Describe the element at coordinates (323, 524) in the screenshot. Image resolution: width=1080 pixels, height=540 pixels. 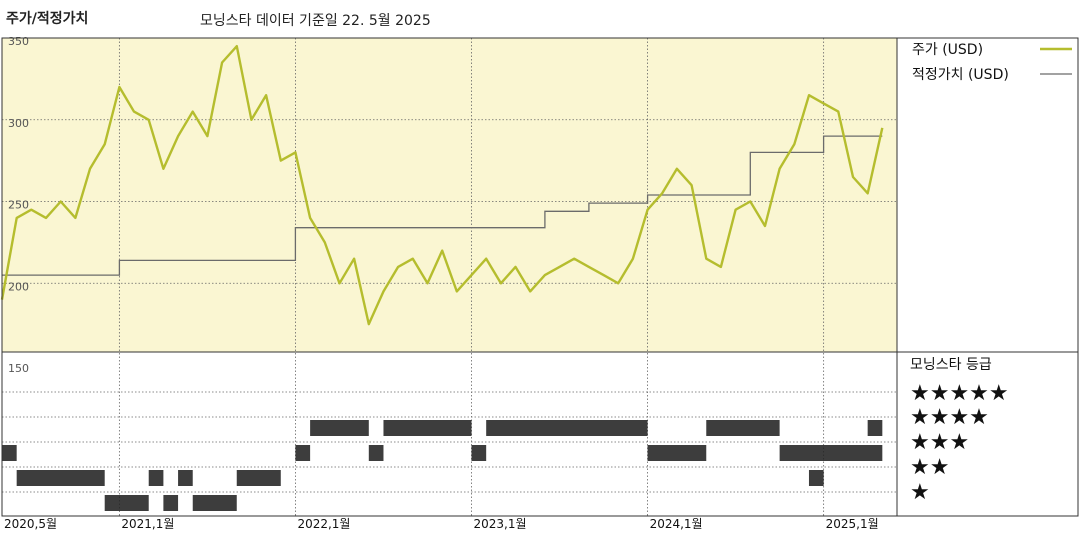
I see `x-tick-label: 2022,1월` at that location.